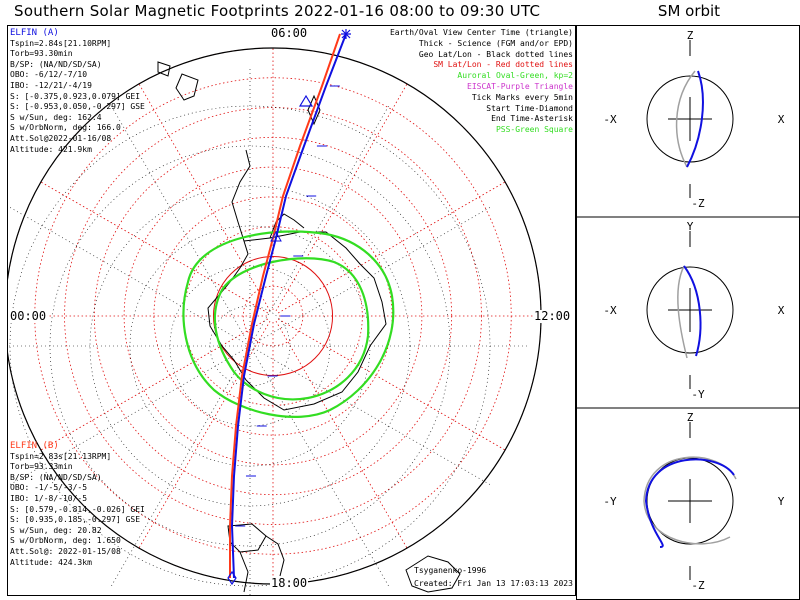 The height and width of the screenshot is (600, 800). I want to click on probe-a-end-asterisk, so click(346, 34).